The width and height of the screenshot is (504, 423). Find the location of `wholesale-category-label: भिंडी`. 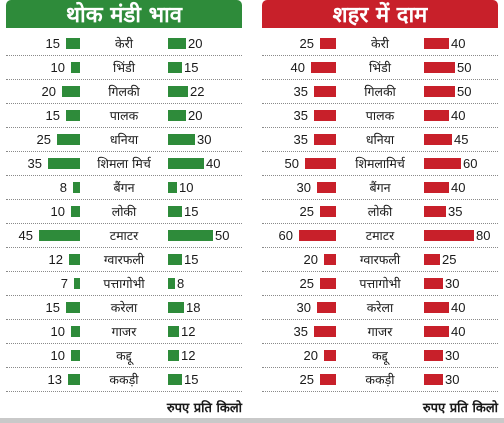

wholesale-category-label: भिंडी is located at coordinates (124, 67).